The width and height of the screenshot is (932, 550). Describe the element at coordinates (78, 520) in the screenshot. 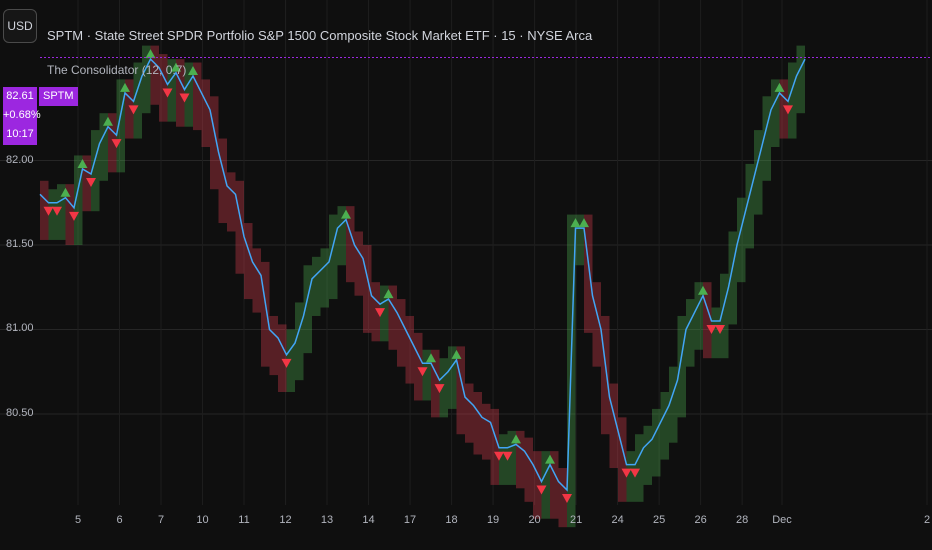

I see `x-tick-label: 5` at that location.